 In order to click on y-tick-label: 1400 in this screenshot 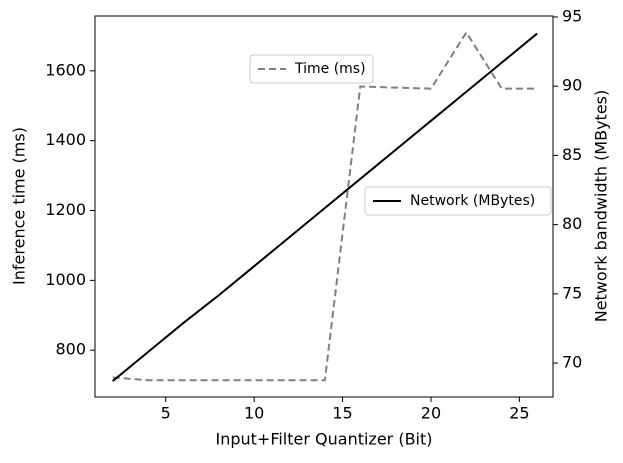, I will do `click(65, 139)`.